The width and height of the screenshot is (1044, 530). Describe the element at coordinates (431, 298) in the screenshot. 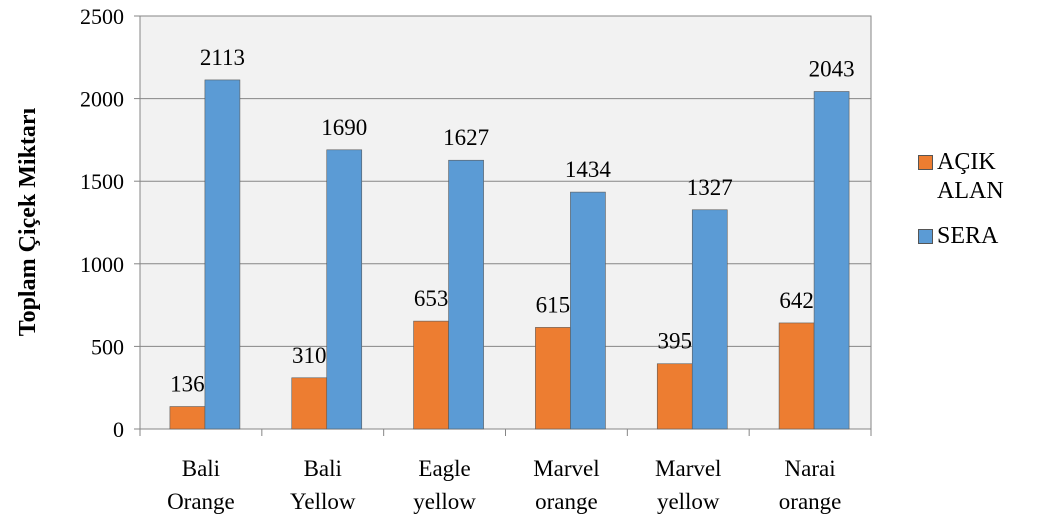

I see `data-label: 653` at that location.